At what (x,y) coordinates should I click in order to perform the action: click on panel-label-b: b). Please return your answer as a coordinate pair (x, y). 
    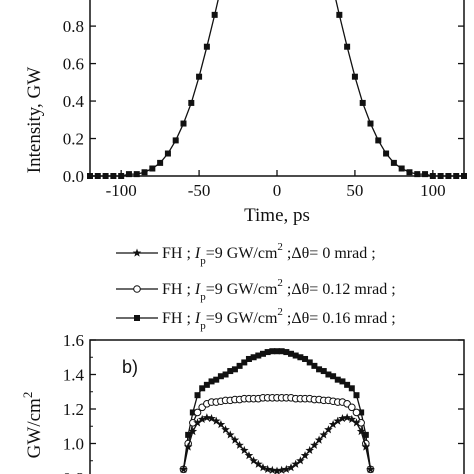
    Looking at the image, I should click on (130, 367).